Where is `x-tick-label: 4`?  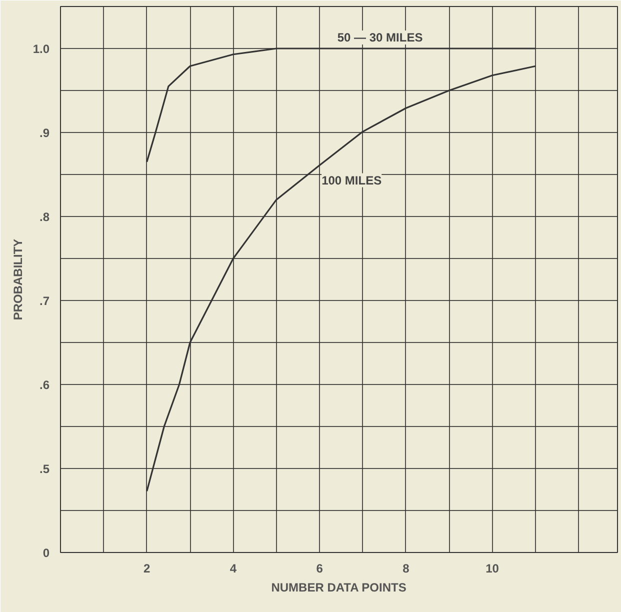
x-tick-label: 4 is located at coordinates (233, 569).